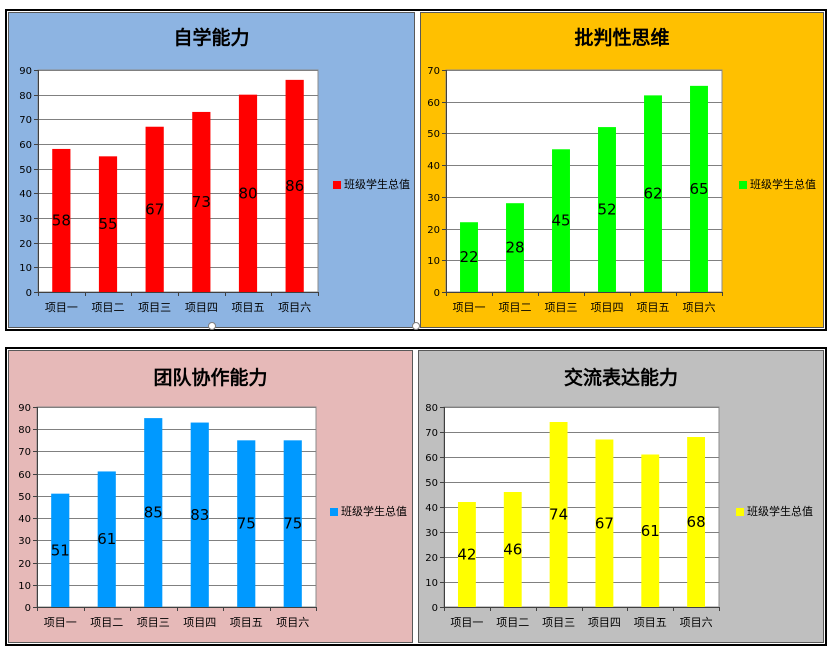 The width and height of the screenshot is (830, 650). I want to click on data-label: 52, so click(606, 210).